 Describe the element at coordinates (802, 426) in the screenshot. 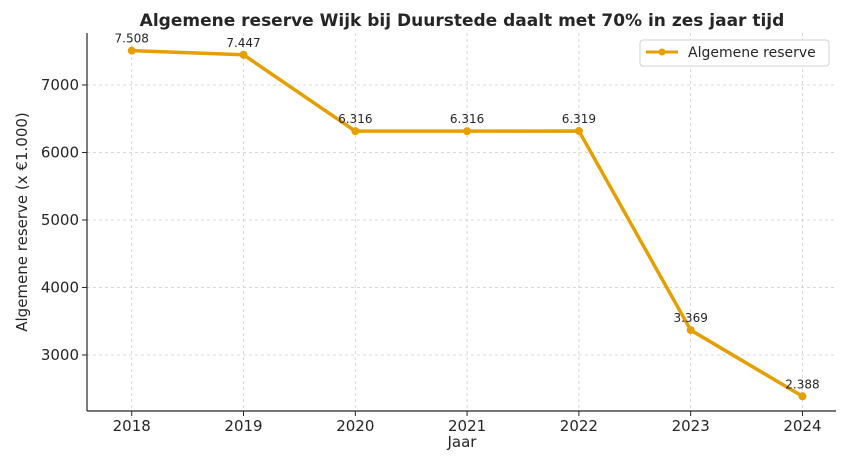

I see `x-tick-label: 2024` at that location.